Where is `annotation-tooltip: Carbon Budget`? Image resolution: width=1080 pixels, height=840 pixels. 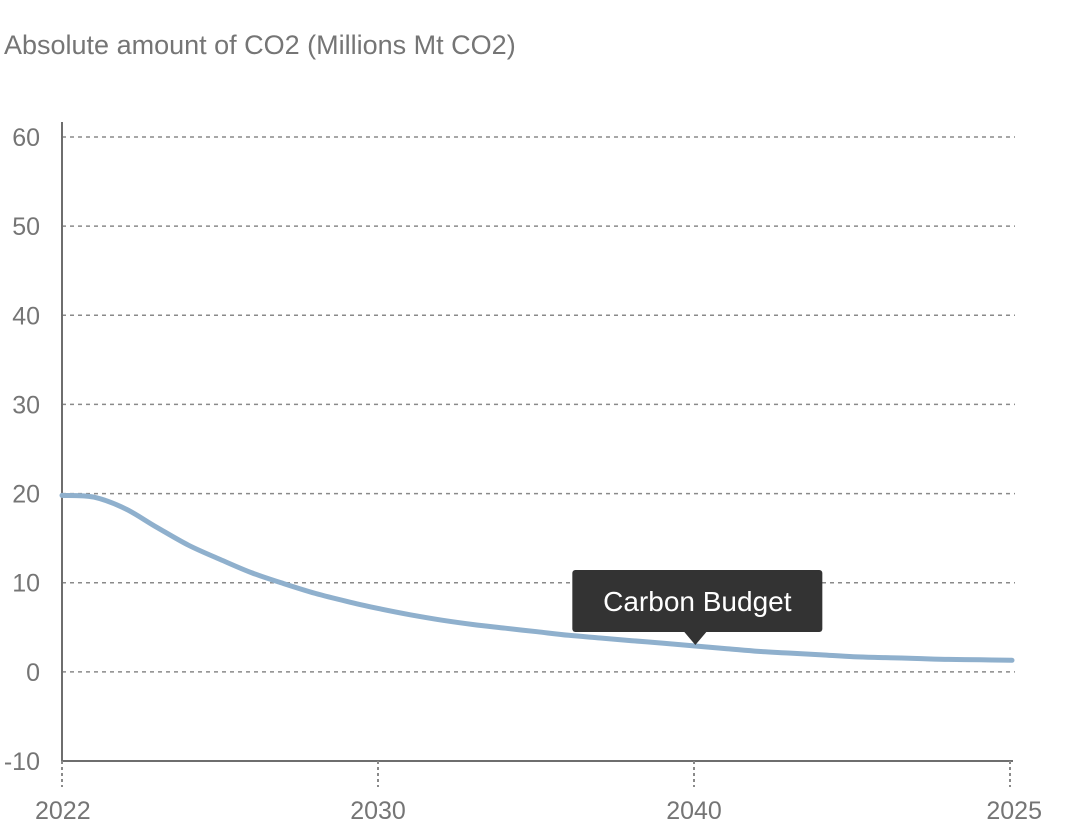 annotation-tooltip: Carbon Budget is located at coordinates (697, 608).